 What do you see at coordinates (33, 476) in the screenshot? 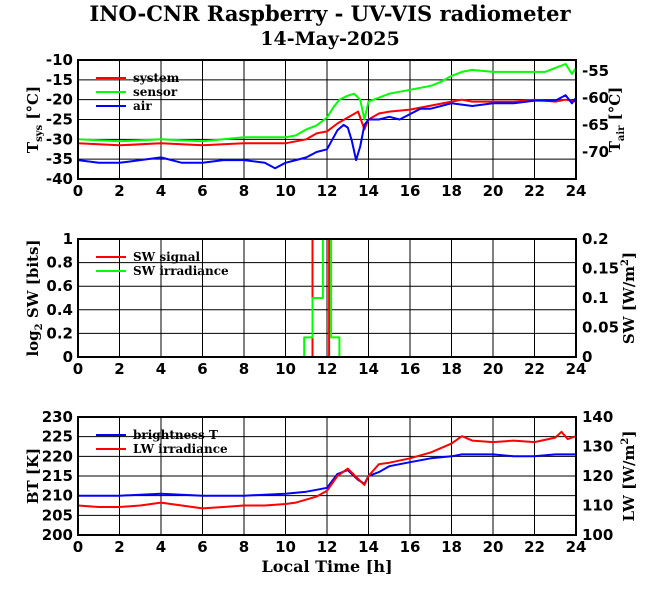
I see `y-axis-label: BT [K]` at bounding box center [33, 476].